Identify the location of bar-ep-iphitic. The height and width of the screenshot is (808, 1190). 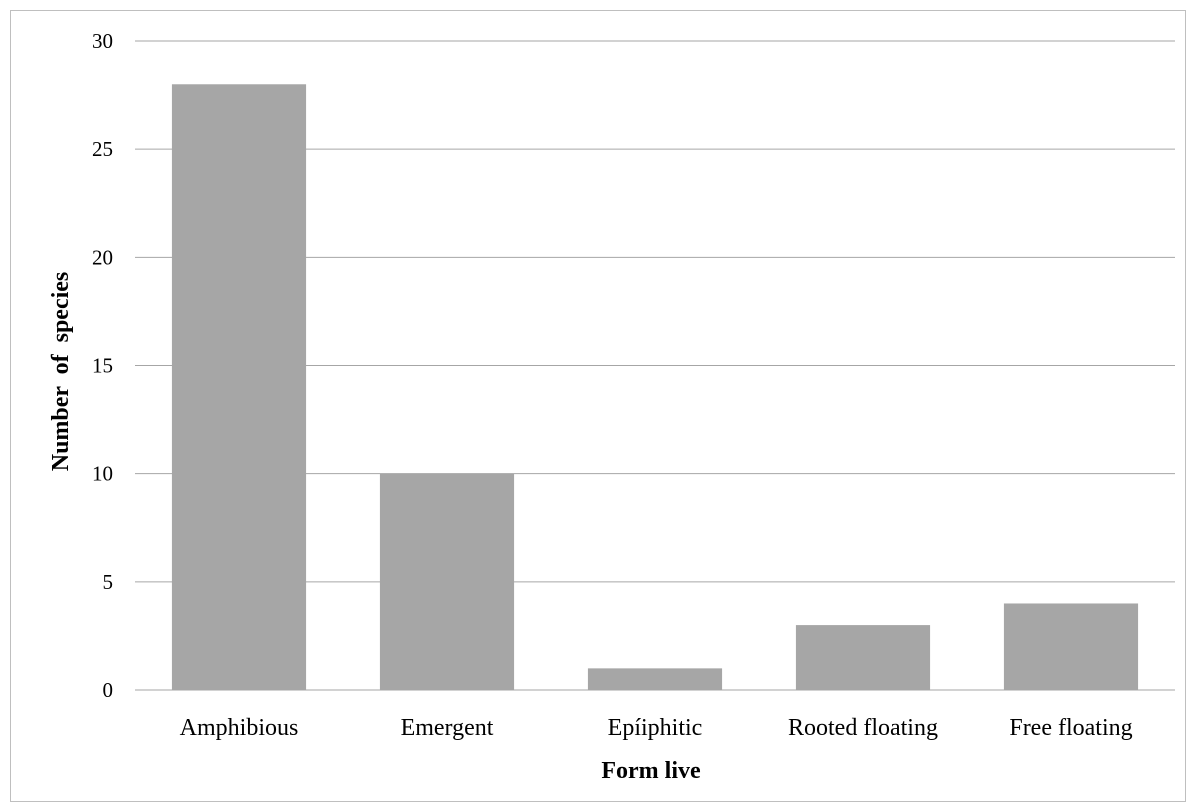
(655, 679).